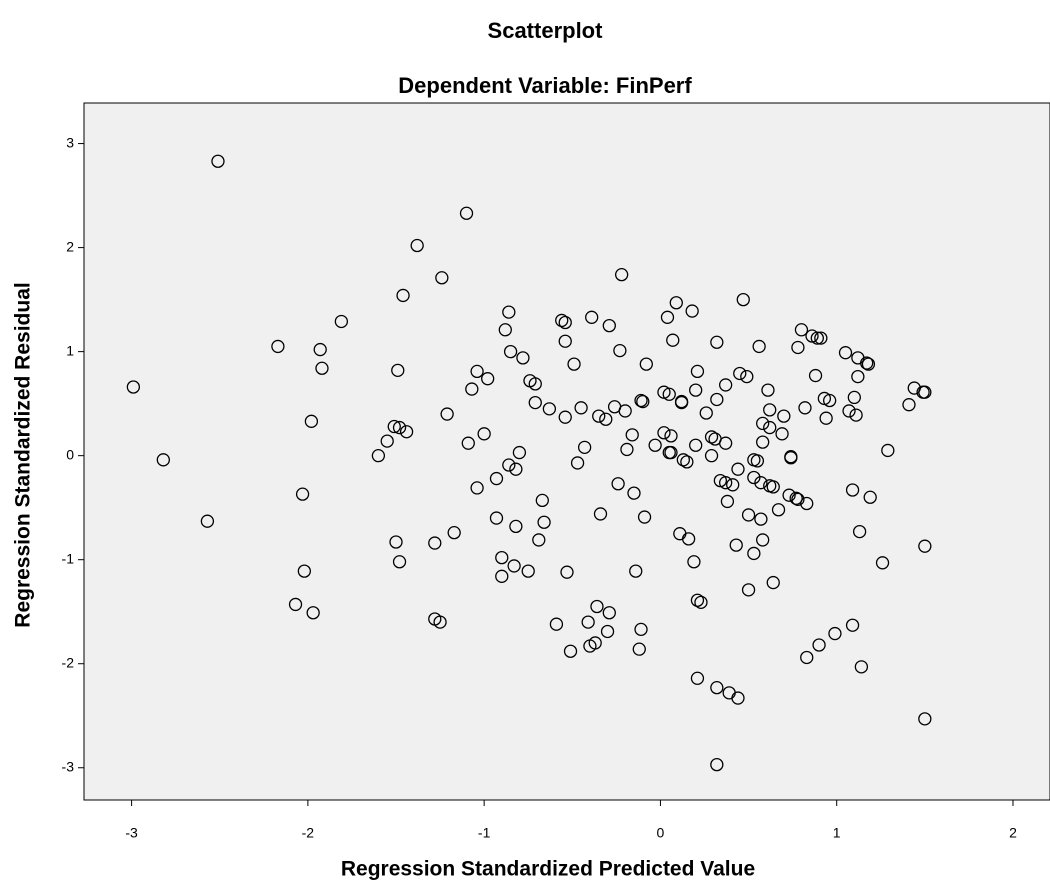 This screenshot has height=884, width=1050. Describe the element at coordinates (548, 869) in the screenshot. I see `x-axis-title: Regression Standardized Predicted Value` at that location.